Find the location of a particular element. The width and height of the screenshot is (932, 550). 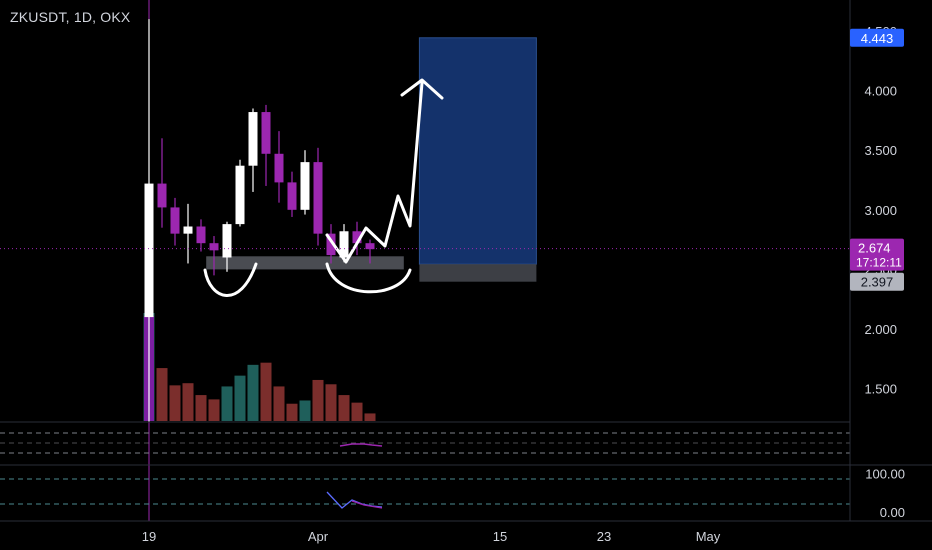

price-tick-label: 2.000 is located at coordinates (880, 329).